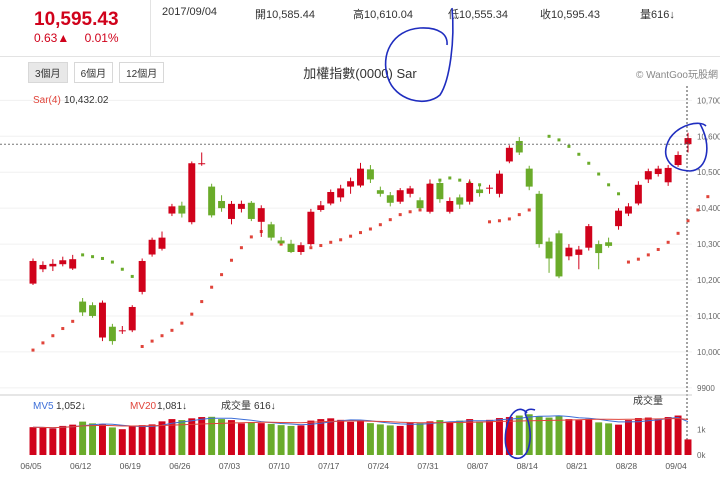 This screenshot has width=720, height=477. Describe the element at coordinates (360, 422) in the screenshot. I see `mv5-line` at that location.